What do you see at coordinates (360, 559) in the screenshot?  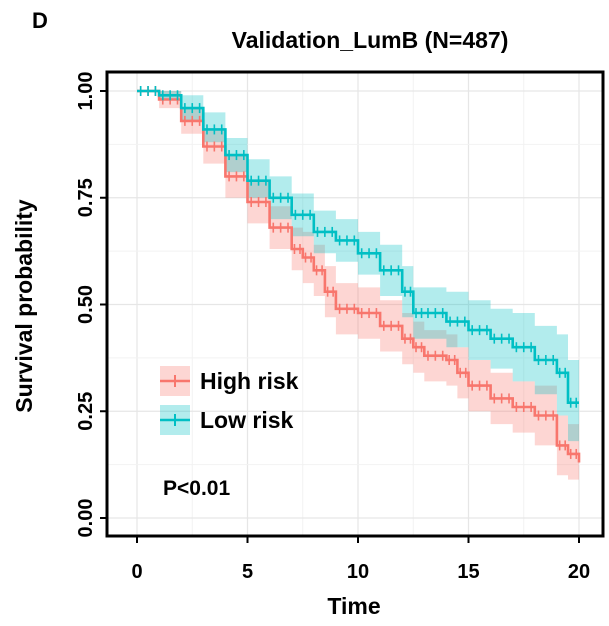 I see `x-axis-ticks: 0 5 10 15 20` at bounding box center [360, 559].